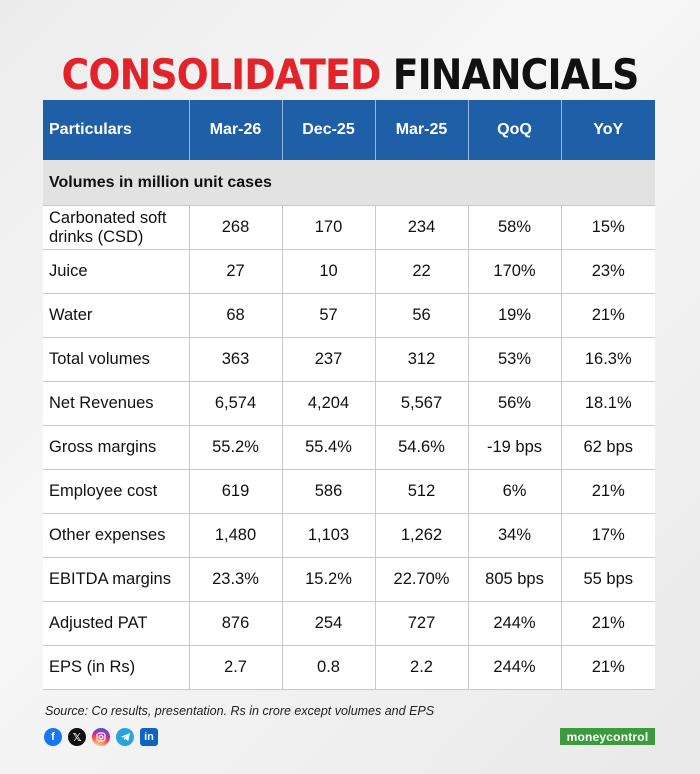  What do you see at coordinates (514, 535) in the screenshot?
I see `table-cell: 34%` at bounding box center [514, 535].